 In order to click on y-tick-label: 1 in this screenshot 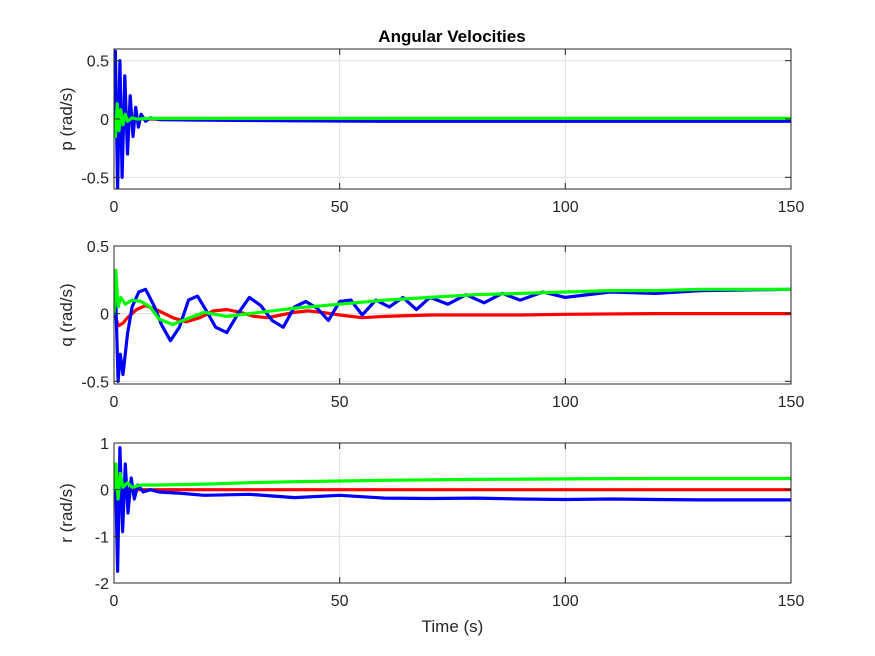, I will do `click(104, 444)`.